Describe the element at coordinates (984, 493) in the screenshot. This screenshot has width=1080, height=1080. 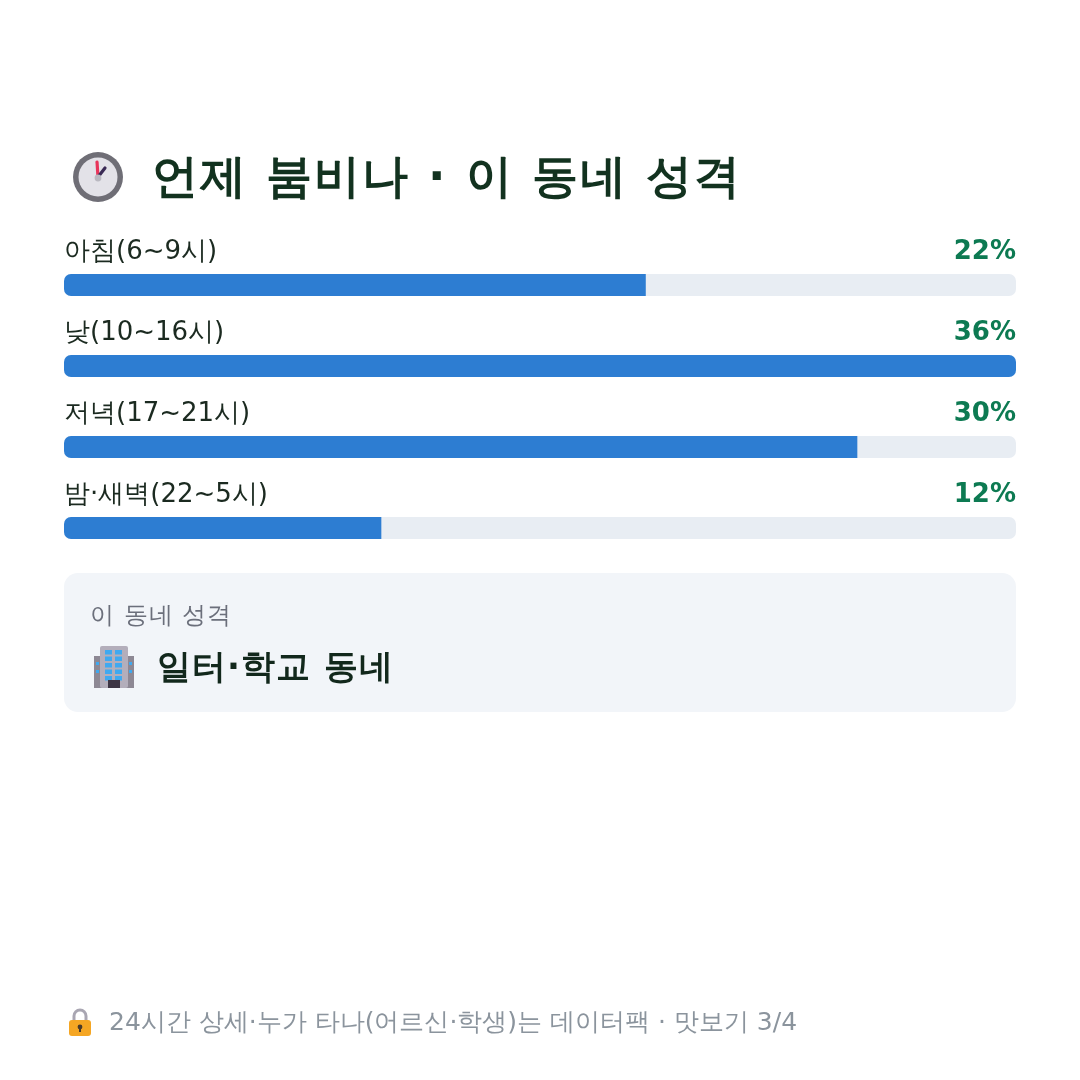
I see `data-label: 12%` at that location.